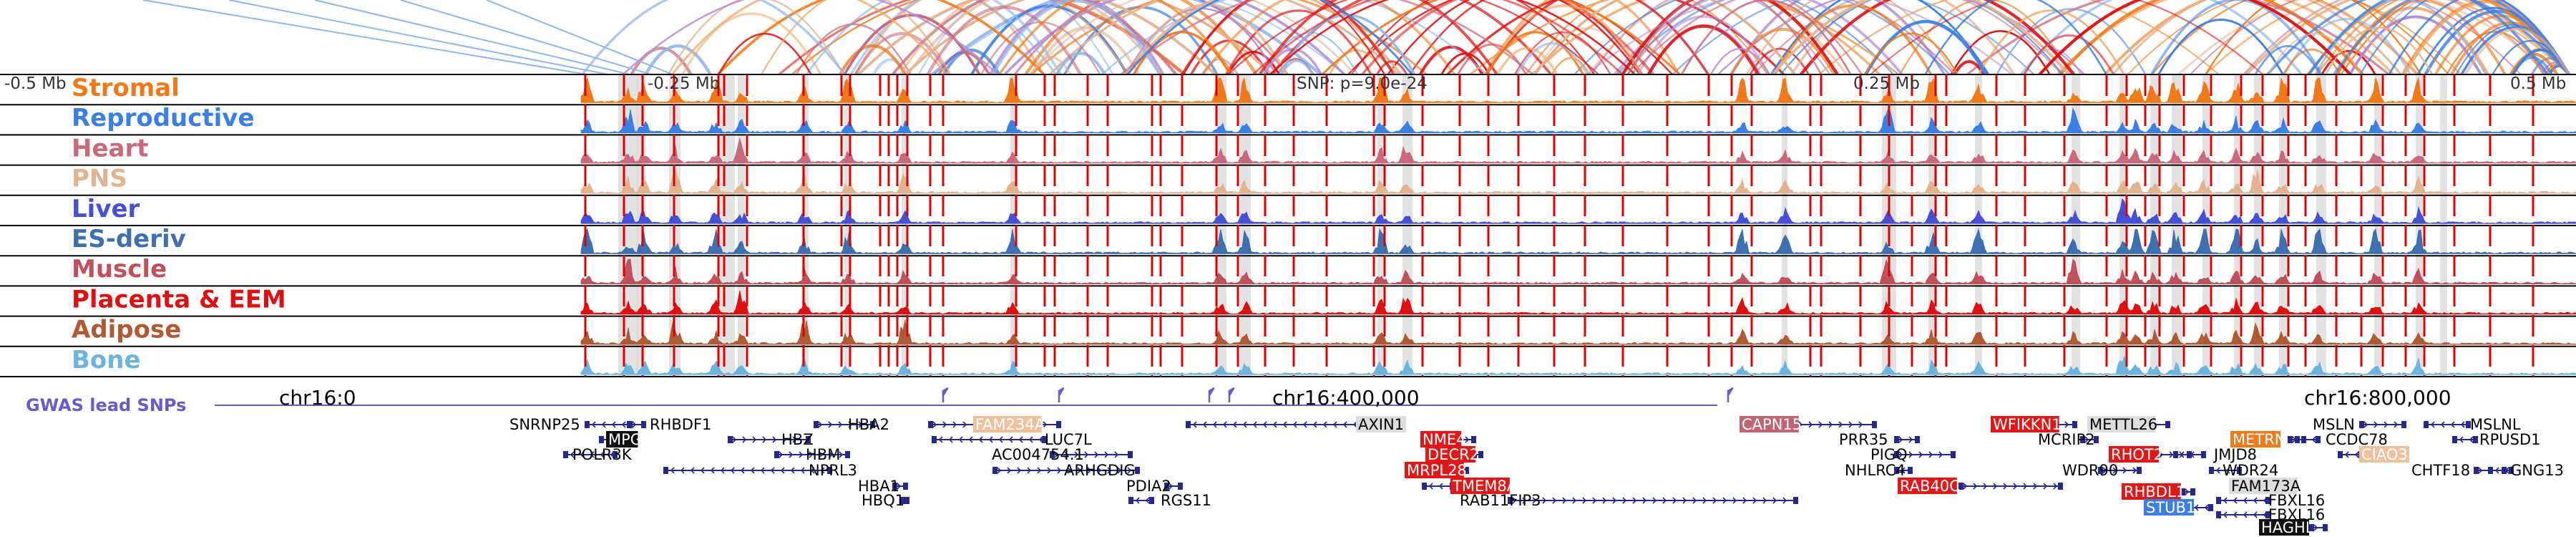 This screenshot has width=2576, height=537. I want to click on gene-fbxl16: FBXL16, so click(2270, 500).